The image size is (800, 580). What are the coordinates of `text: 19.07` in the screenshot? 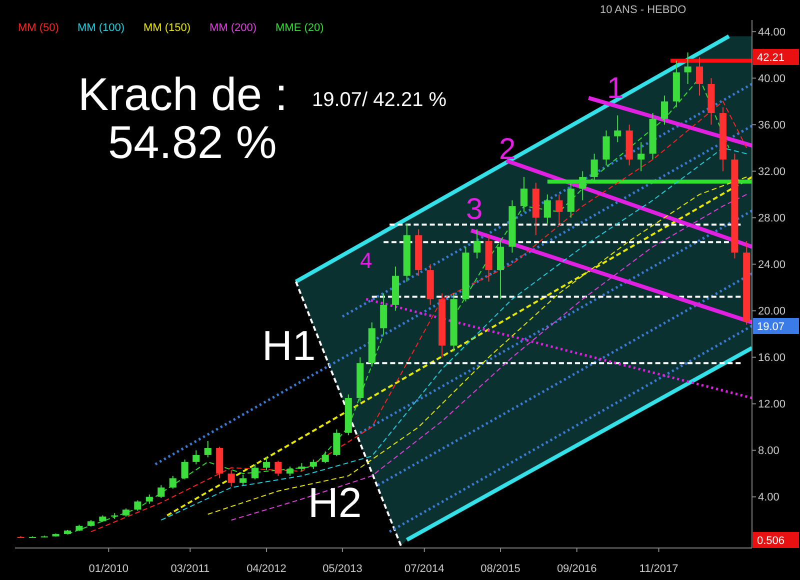 It's located at (771, 326).